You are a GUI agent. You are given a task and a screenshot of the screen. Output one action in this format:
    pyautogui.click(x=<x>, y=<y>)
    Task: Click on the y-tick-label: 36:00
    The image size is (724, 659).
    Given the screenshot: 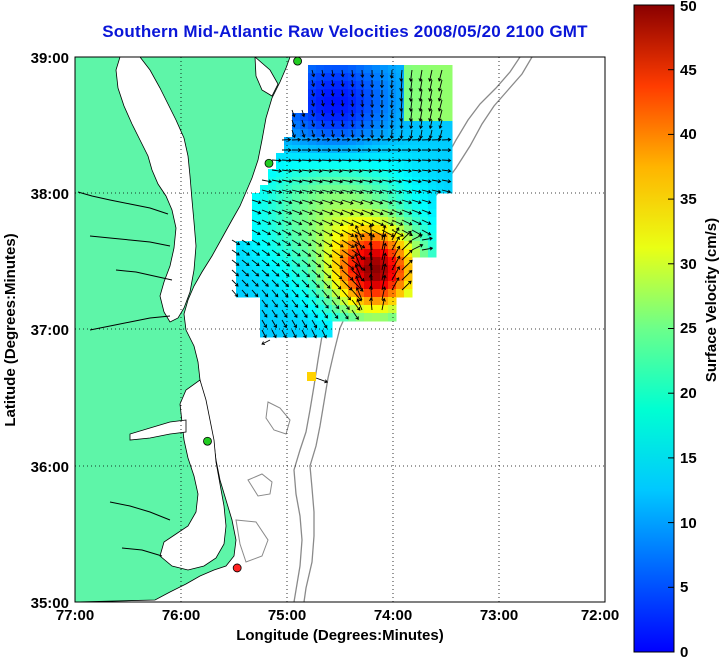 What is the action you would take?
    pyautogui.click(x=50, y=467)
    